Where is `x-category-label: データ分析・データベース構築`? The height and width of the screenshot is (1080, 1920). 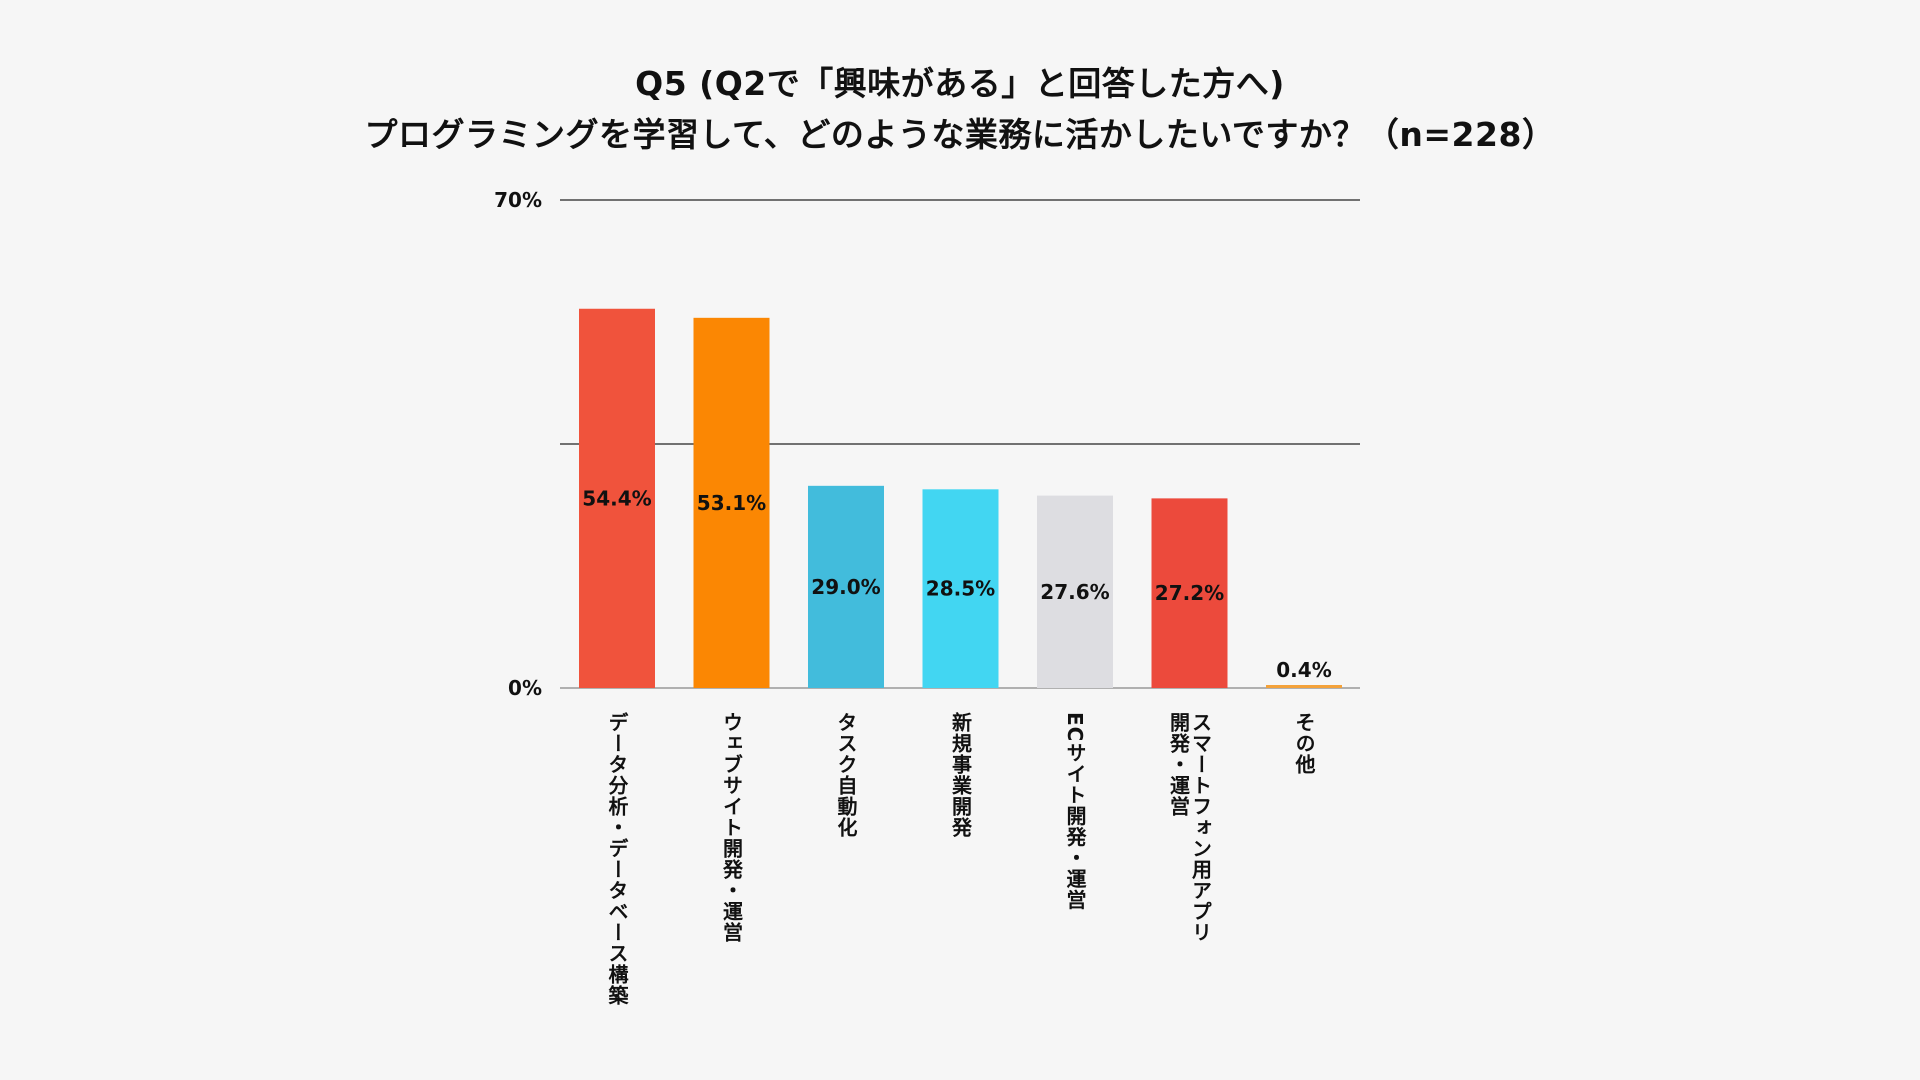 x-category-label: データ分析・データベース構築 is located at coordinates (617, 859).